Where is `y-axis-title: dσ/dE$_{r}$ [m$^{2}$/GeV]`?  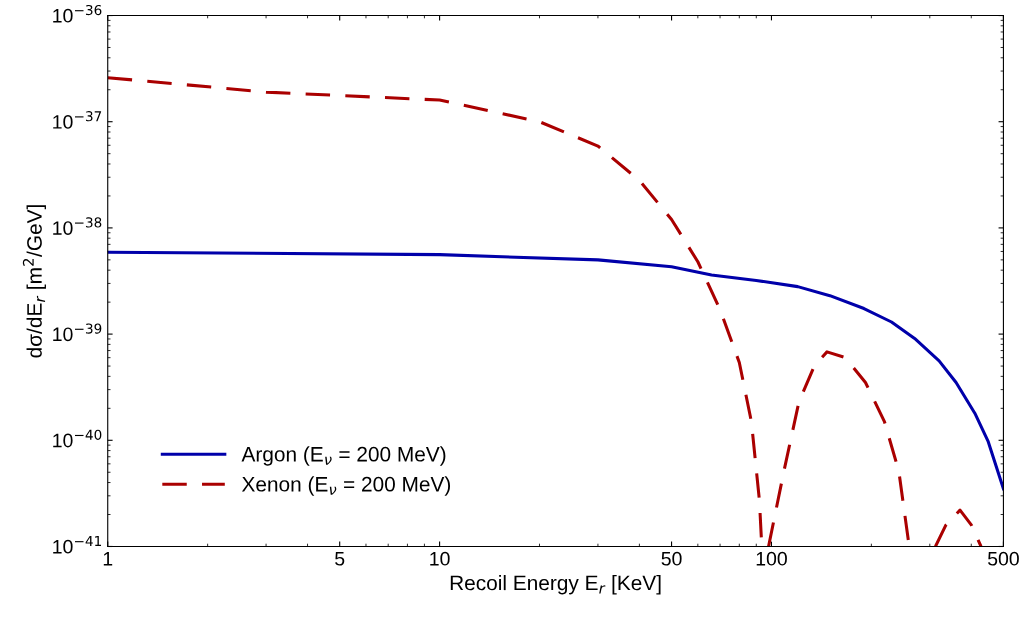
y-axis-title: dσ/dE$_{r}$ [m$^{2}$/GeV] is located at coordinates (34, 281).